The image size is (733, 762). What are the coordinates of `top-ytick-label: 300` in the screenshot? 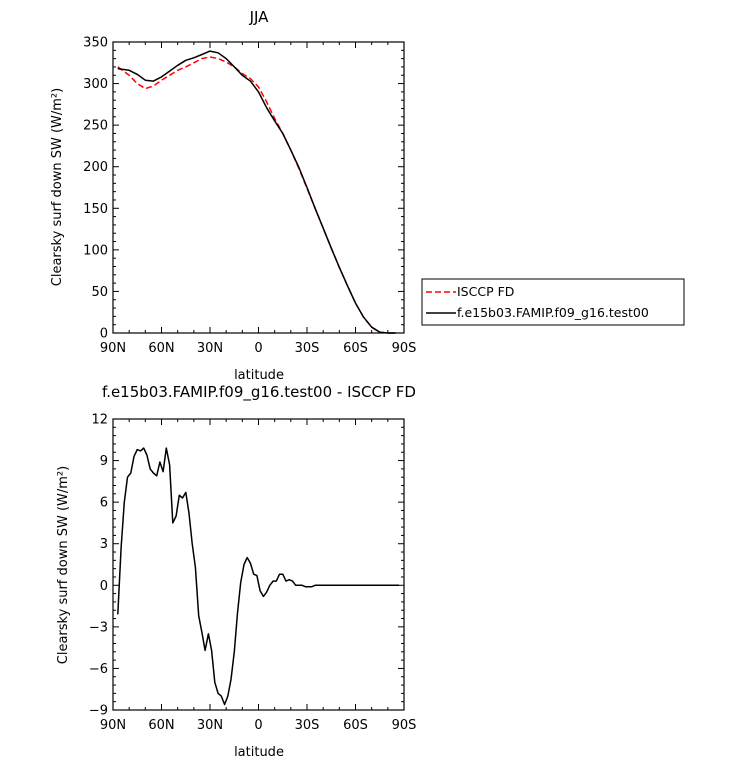 It's located at (95, 84).